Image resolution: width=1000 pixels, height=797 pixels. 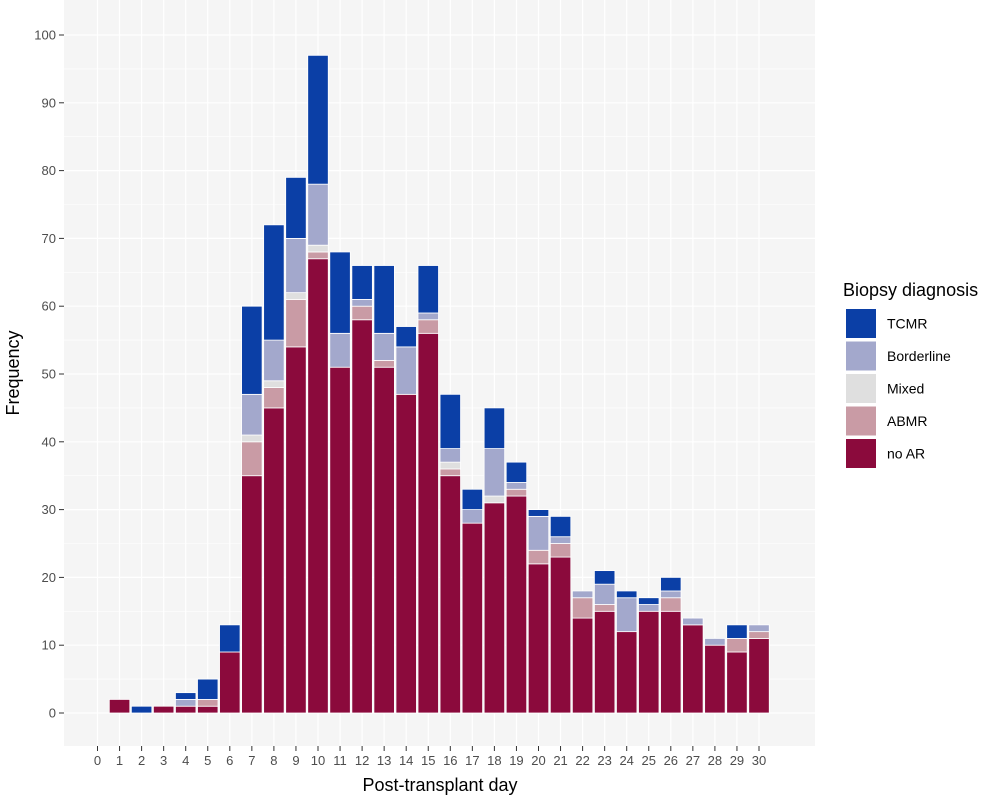 I want to click on y-tick-label: 50, so click(x=49, y=374).